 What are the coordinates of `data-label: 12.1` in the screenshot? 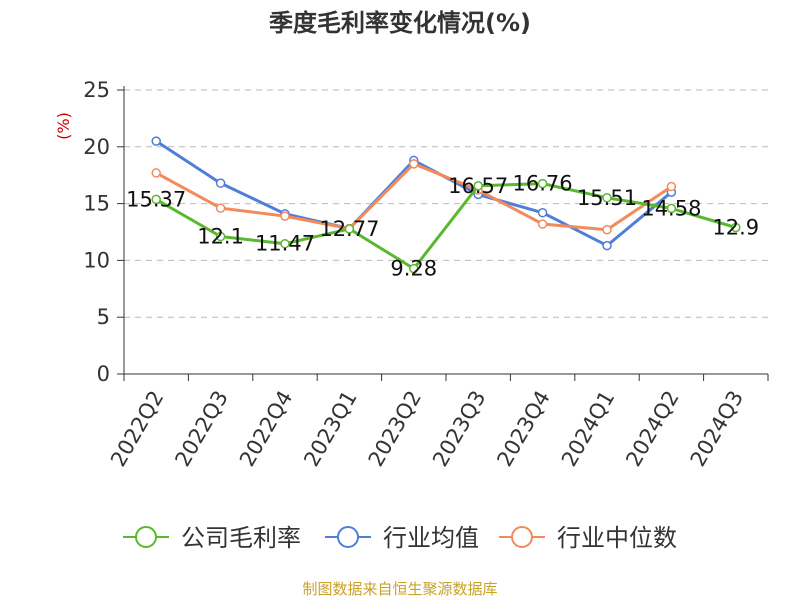 It's located at (220, 237).